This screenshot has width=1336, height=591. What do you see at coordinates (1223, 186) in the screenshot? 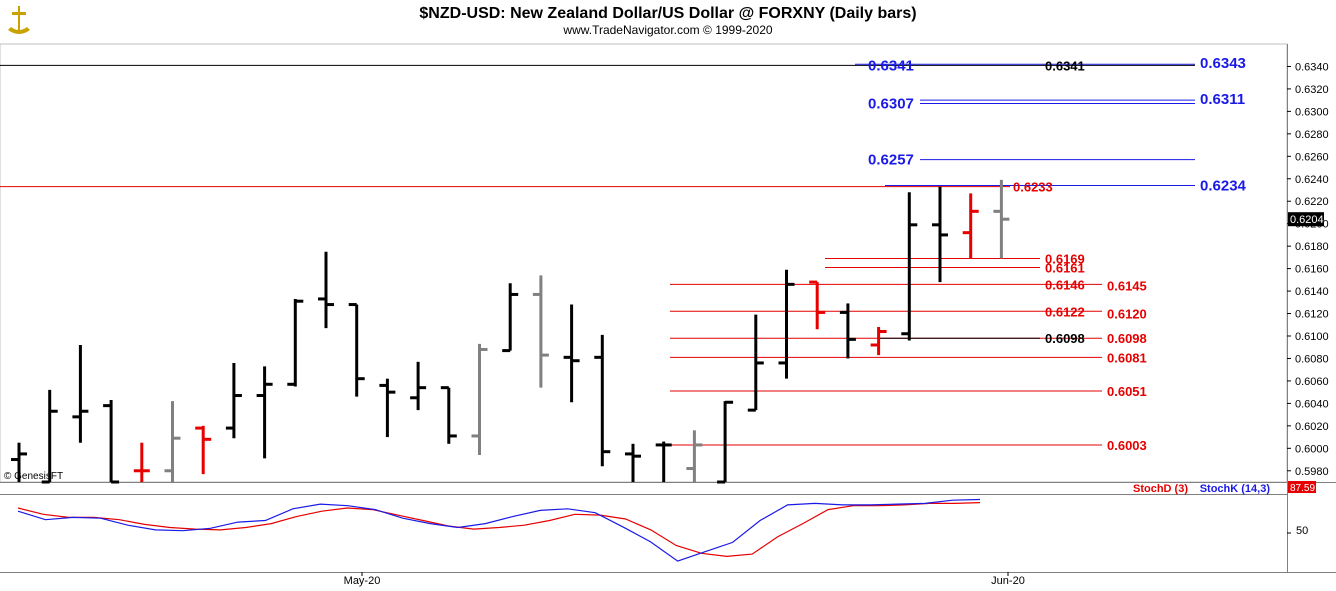
I see `level-label-0.6234: 0.6234` at bounding box center [1223, 186].